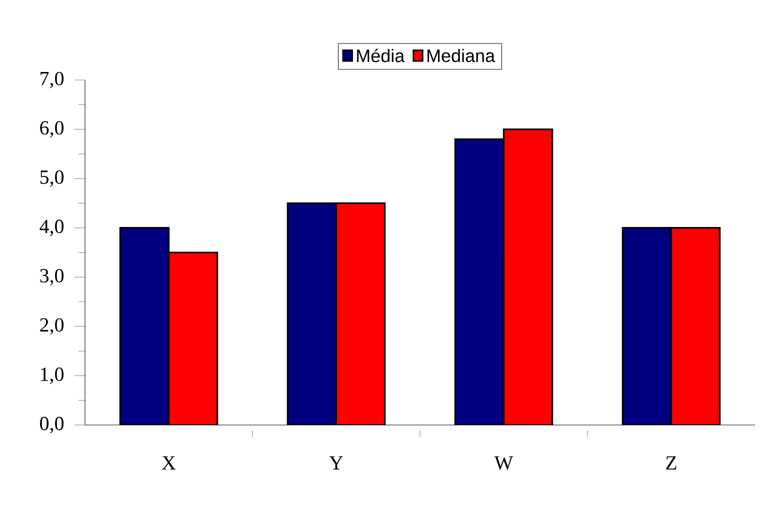 The height and width of the screenshot is (506, 764). I want to click on y-tick-label: 2,0, so click(52, 326).